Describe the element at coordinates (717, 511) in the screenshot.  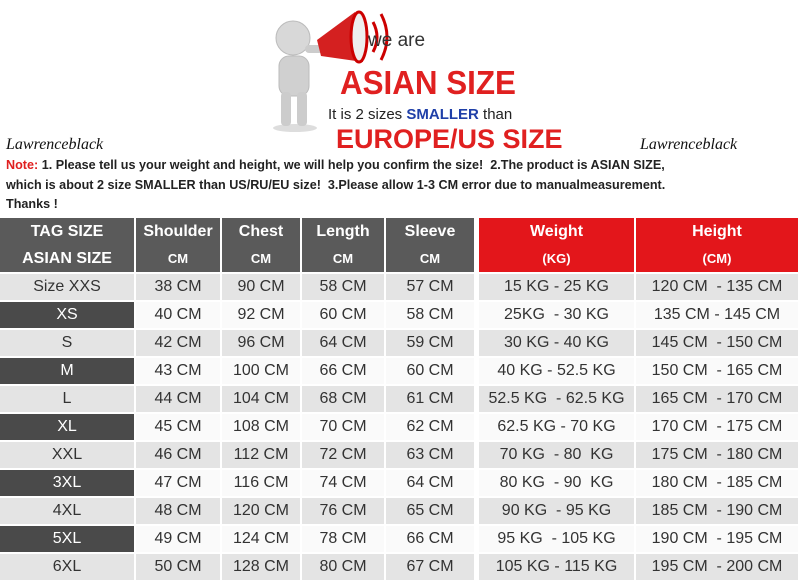
I see `size-cell: 185 CM - 190 CM` at that location.